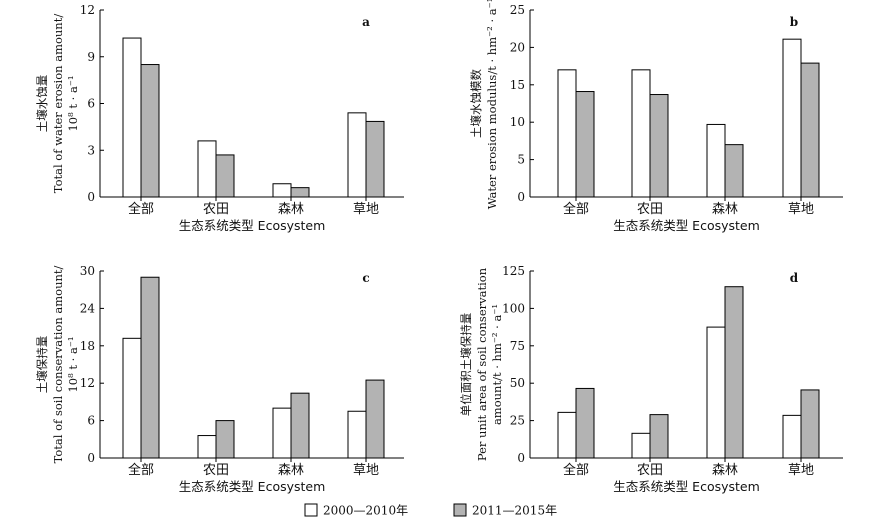  I want to click on panel-label: d, so click(794, 278).